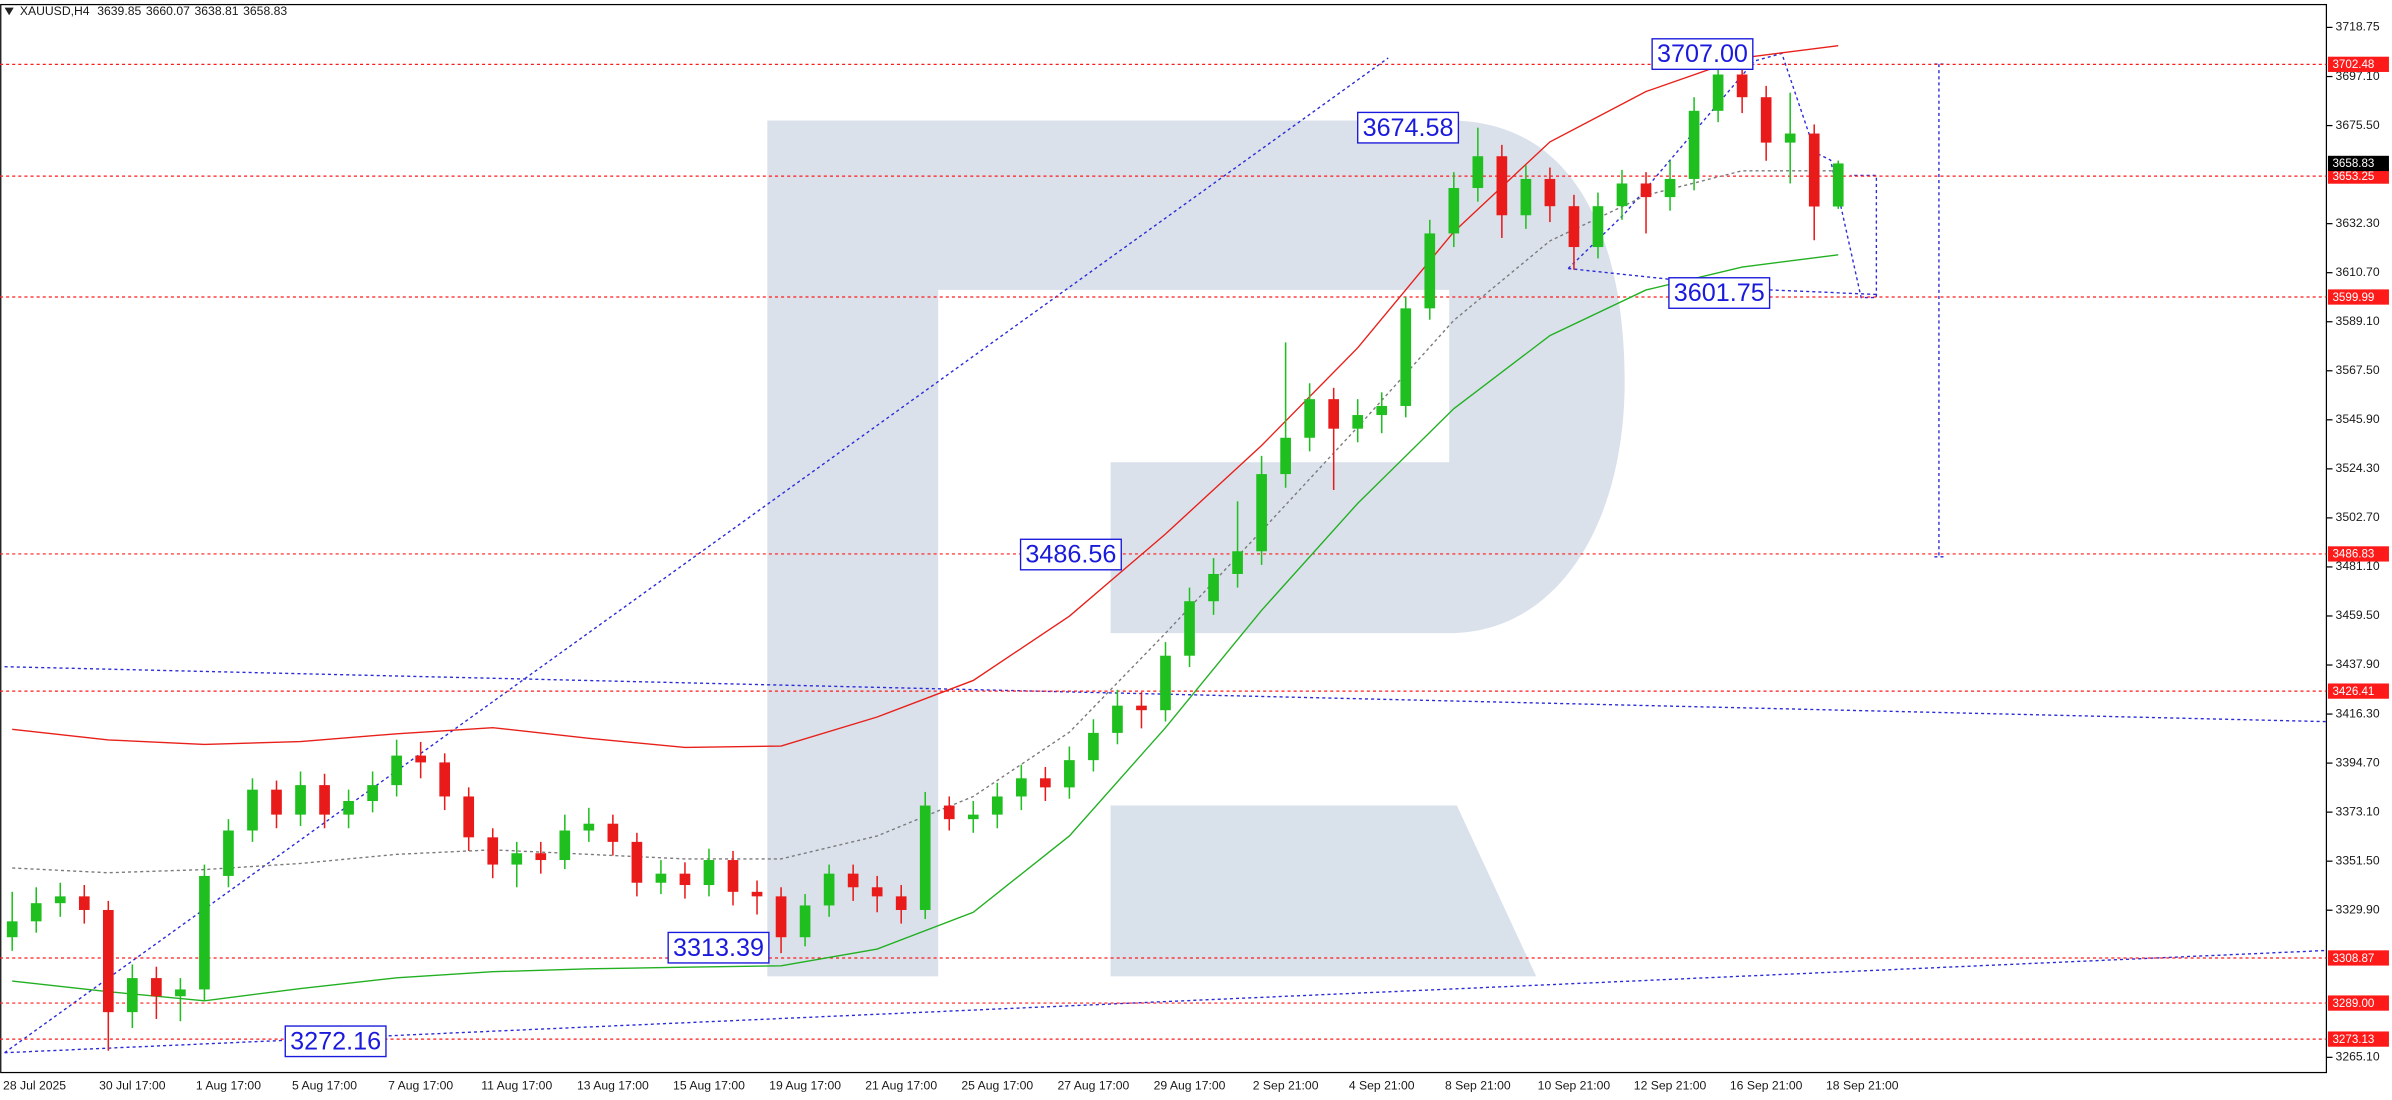 The image size is (2392, 1100). I want to click on x-tick-label: 7 Aug 17:00, so click(420, 1085).